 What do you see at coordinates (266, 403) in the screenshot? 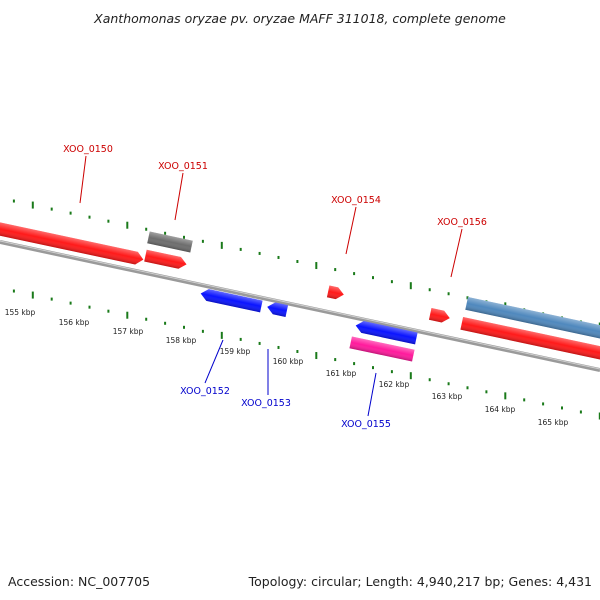
I see `gene-label-xoo-0153: XOO_0153` at bounding box center [266, 403].